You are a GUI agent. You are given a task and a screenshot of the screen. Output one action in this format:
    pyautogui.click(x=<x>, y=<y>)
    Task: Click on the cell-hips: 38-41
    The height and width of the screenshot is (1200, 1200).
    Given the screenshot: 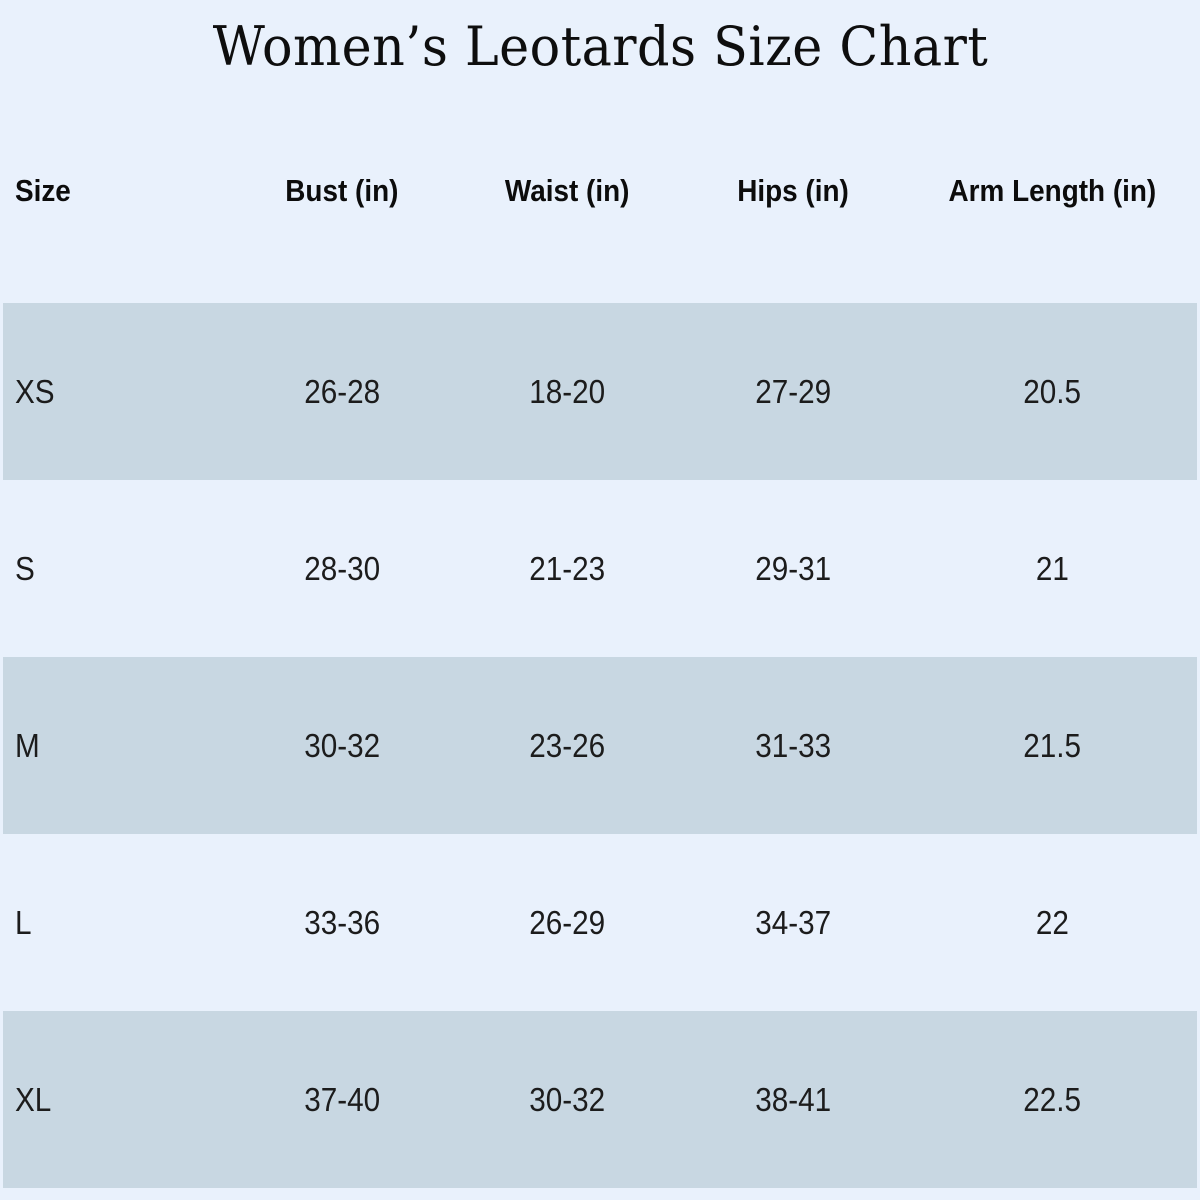 What is the action you would take?
    pyautogui.click(x=793, y=1099)
    